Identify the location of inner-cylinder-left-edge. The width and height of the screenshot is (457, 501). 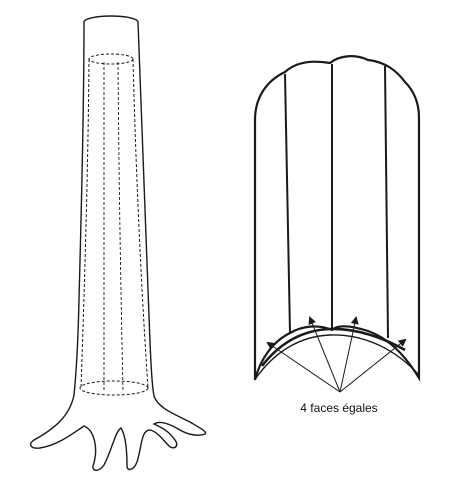
(85, 223).